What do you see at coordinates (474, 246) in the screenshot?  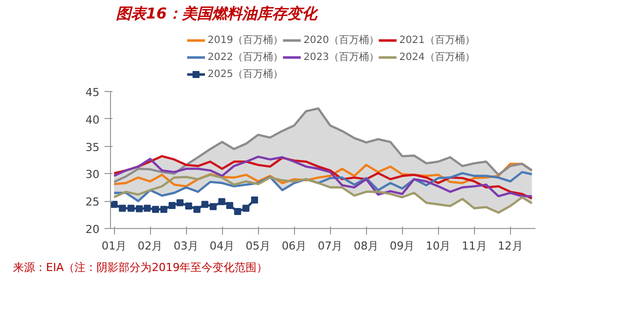 I see `x-tick-label: 11月` at bounding box center [474, 246].